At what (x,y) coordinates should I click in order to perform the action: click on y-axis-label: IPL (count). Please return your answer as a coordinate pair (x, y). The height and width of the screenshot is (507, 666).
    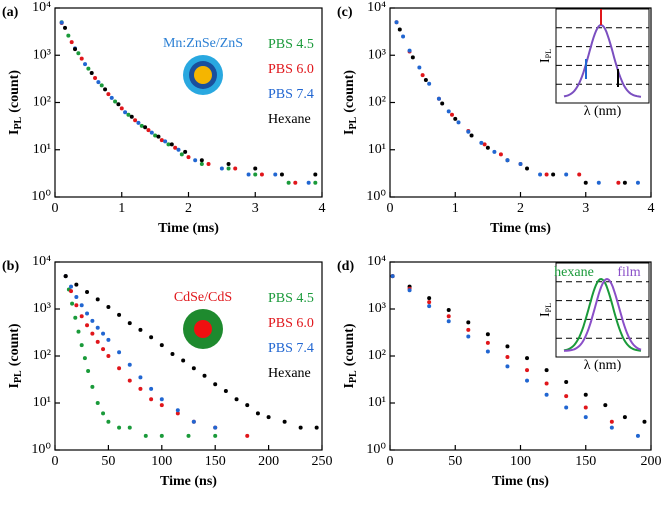
    Looking at the image, I should click on (350, 355).